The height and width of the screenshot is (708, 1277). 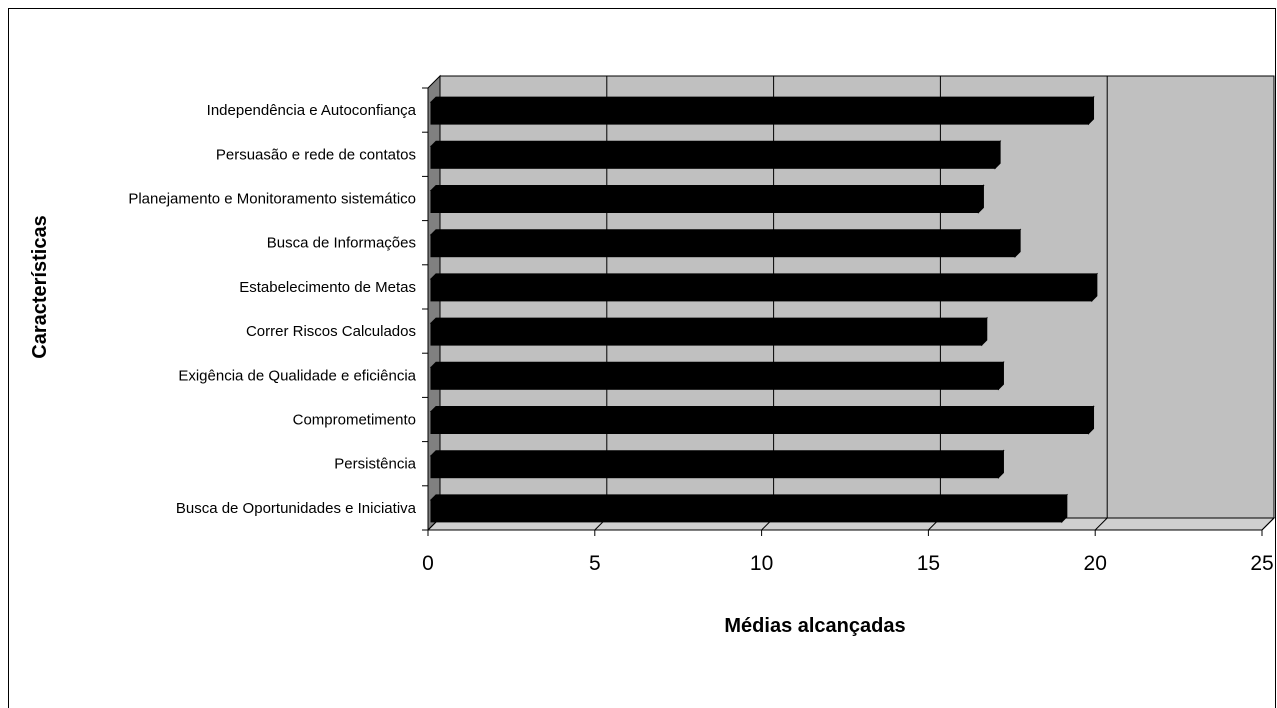 I want to click on x-tick-label: 15, so click(x=928, y=563).